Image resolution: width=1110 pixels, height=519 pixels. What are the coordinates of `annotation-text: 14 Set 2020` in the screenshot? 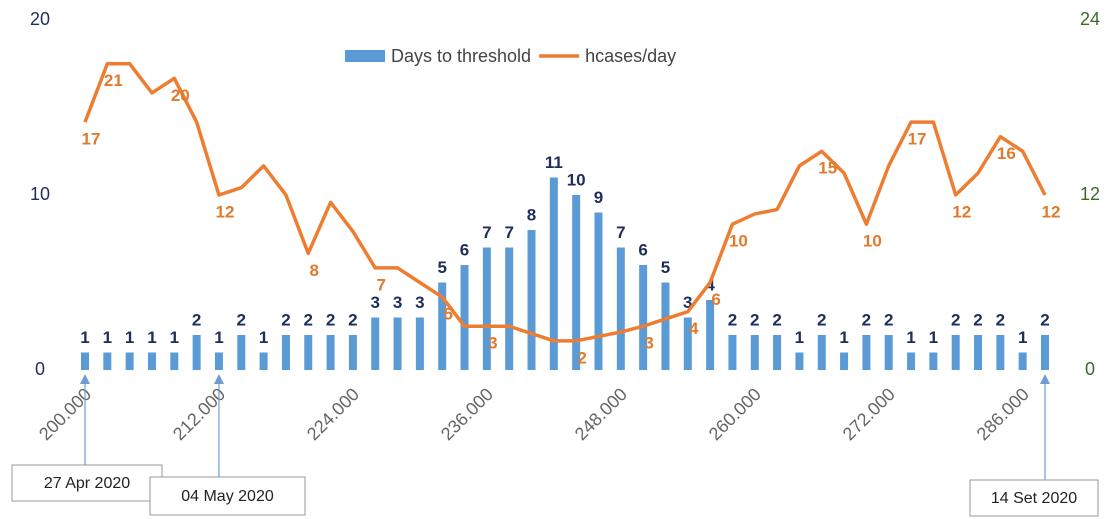 It's located at (1034, 498).